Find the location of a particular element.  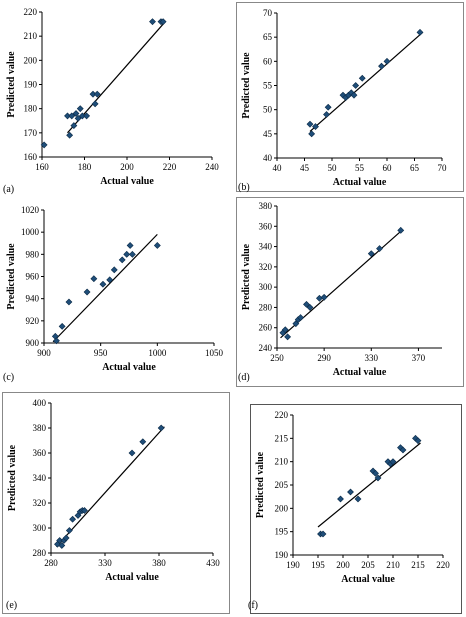

x-tick-label-b: 45 is located at coordinates (305, 168).